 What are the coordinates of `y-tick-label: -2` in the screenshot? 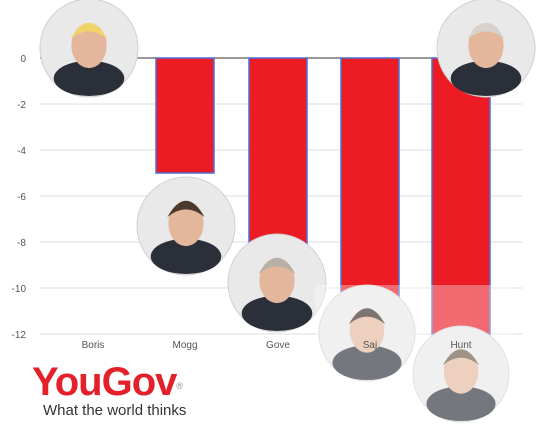 It's located at (21, 105).